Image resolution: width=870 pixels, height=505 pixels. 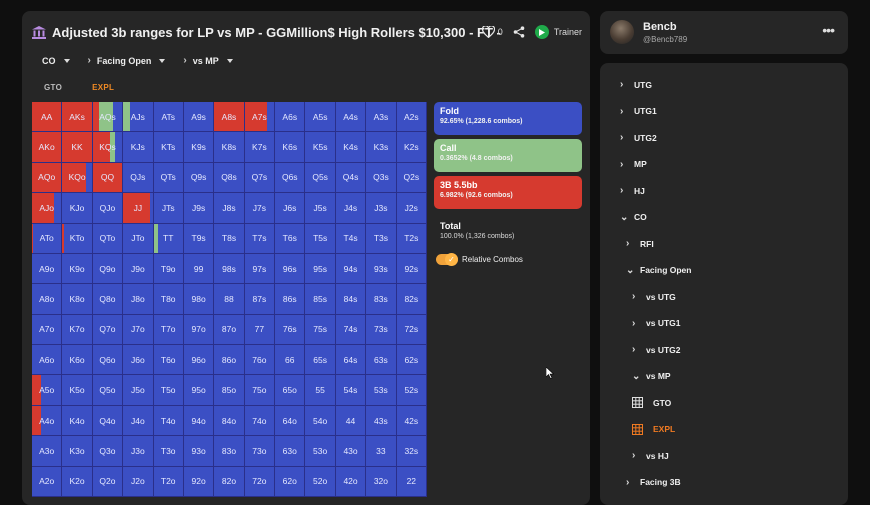 What do you see at coordinates (290, 117) in the screenshot?
I see `hand-cell: A6s` at bounding box center [290, 117].